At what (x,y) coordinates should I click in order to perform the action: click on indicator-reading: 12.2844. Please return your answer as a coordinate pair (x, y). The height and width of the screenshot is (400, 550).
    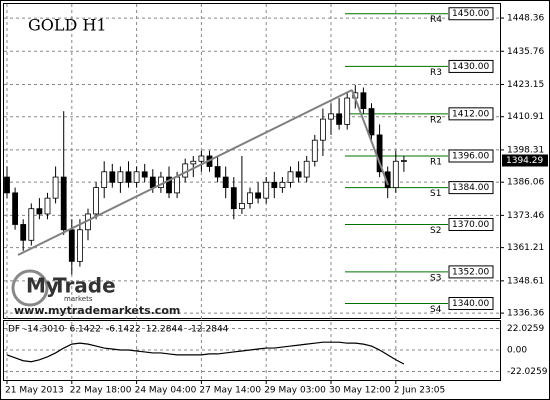
    Looking at the image, I should click on (164, 330).